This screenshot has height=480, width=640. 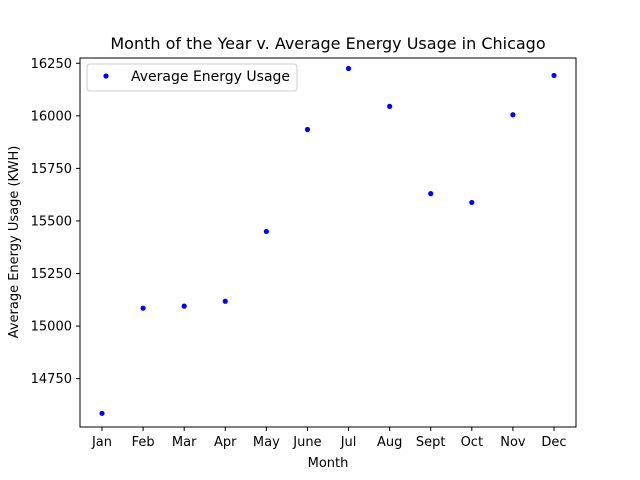 I want to click on x-tick-label: Sept, so click(x=431, y=442).